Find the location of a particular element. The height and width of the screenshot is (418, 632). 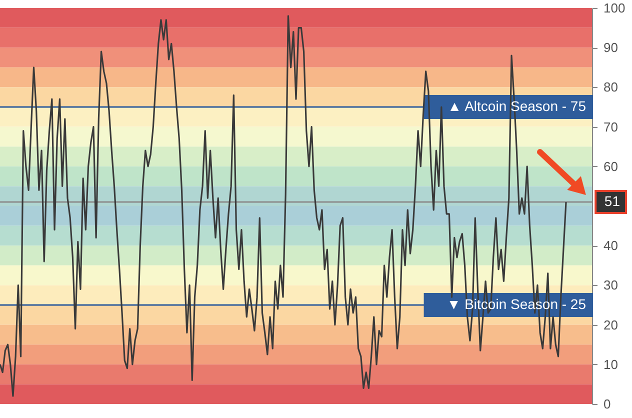

y-tick-label: 100 is located at coordinates (615, 8).